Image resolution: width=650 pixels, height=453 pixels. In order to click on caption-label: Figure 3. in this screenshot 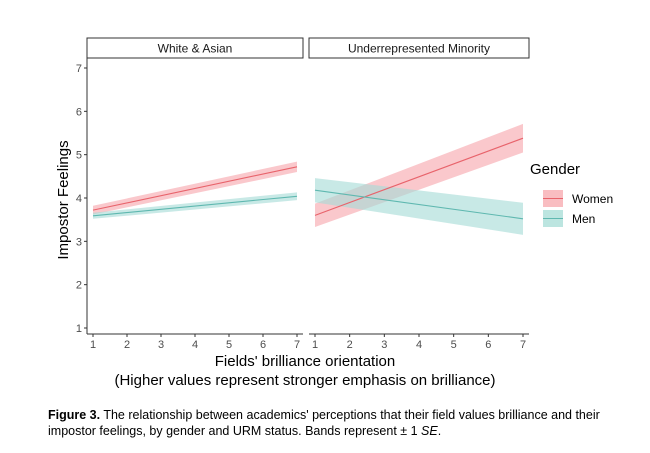, I will do `click(74, 415)`.